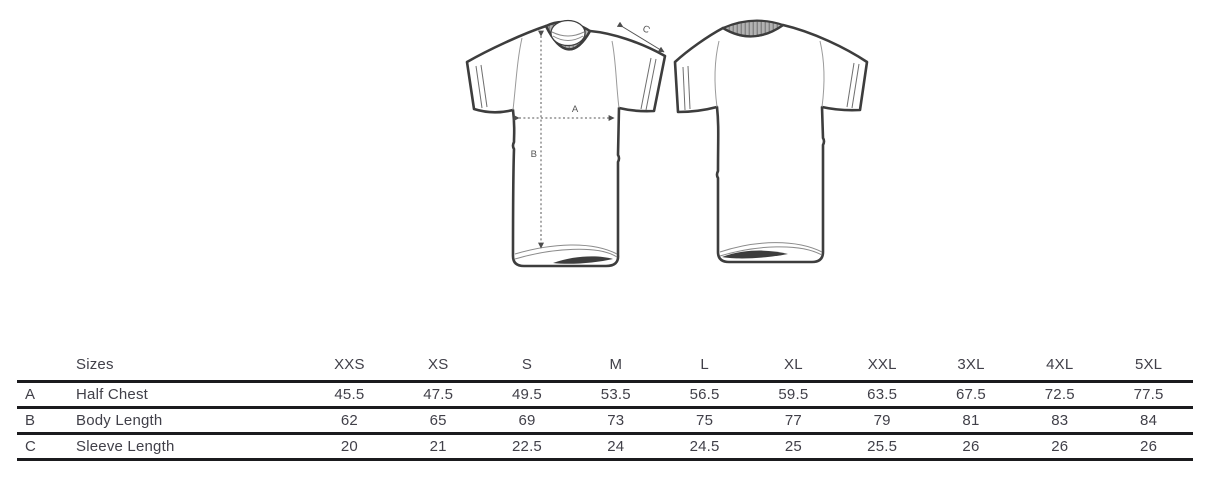 This screenshot has height=490, width=1214. What do you see at coordinates (793, 446) in the screenshot?
I see `cell-value: 25` at bounding box center [793, 446].